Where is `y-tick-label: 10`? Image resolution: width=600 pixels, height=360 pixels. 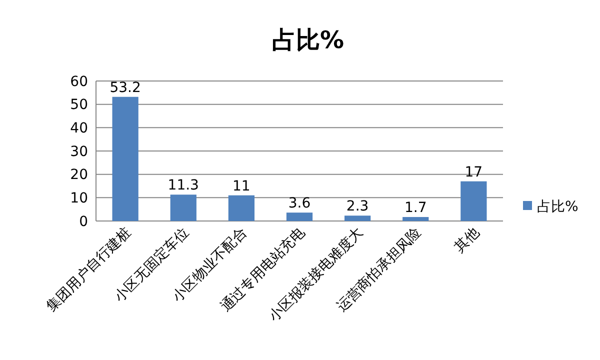 y-tick-label: 10 is located at coordinates (79, 198).